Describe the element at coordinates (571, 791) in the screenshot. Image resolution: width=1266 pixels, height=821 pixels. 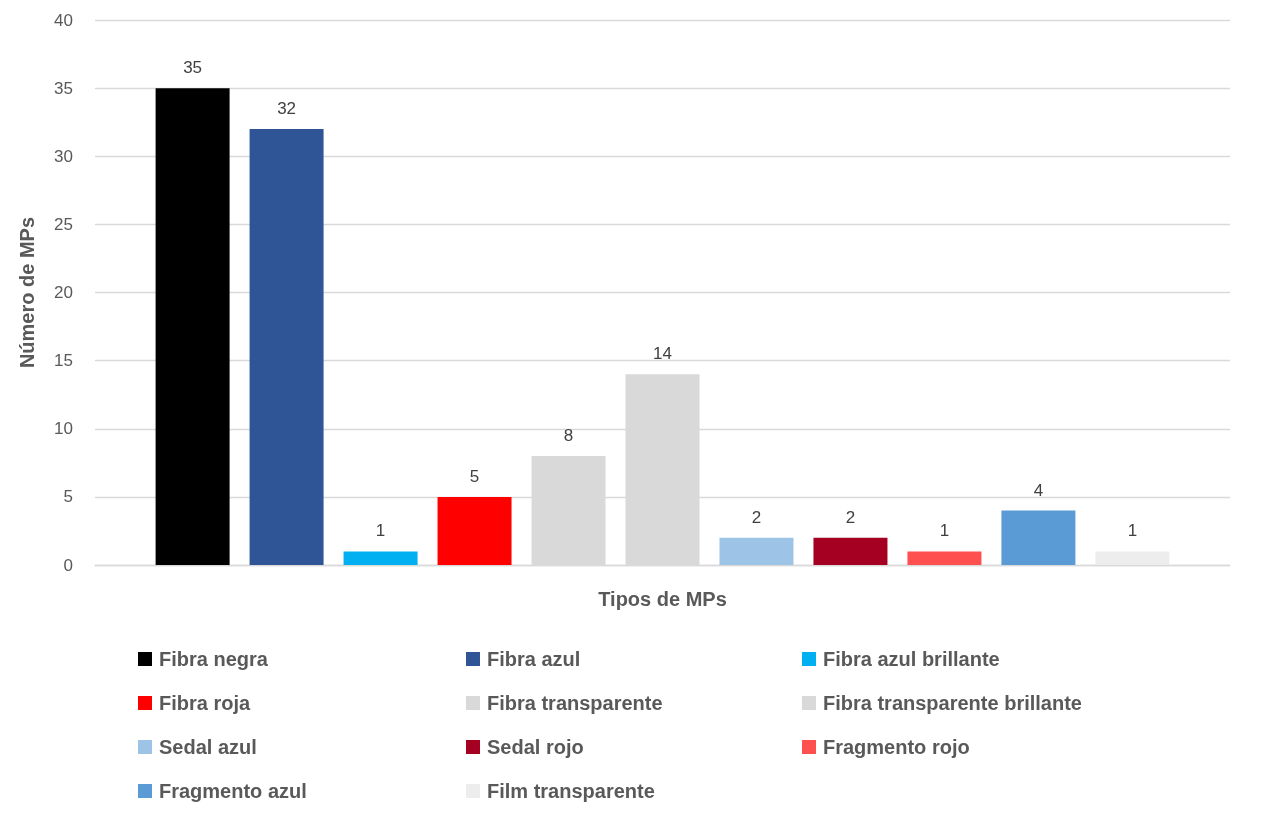
I see `legend-label: Film transparente` at that location.